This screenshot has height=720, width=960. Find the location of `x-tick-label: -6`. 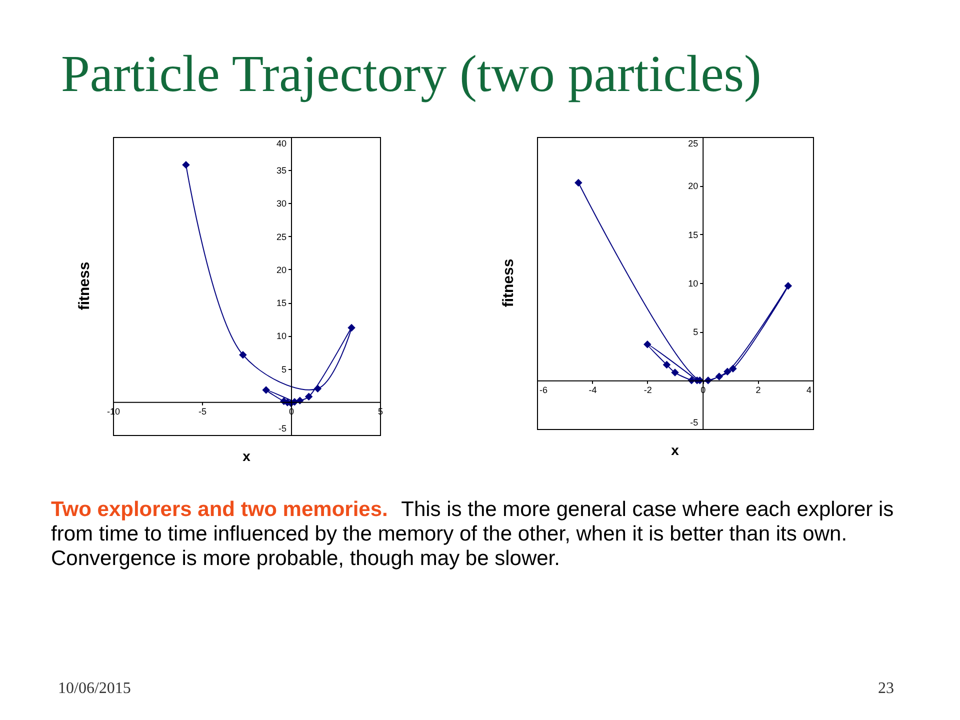

x-tick-label: -6 is located at coordinates (544, 389).